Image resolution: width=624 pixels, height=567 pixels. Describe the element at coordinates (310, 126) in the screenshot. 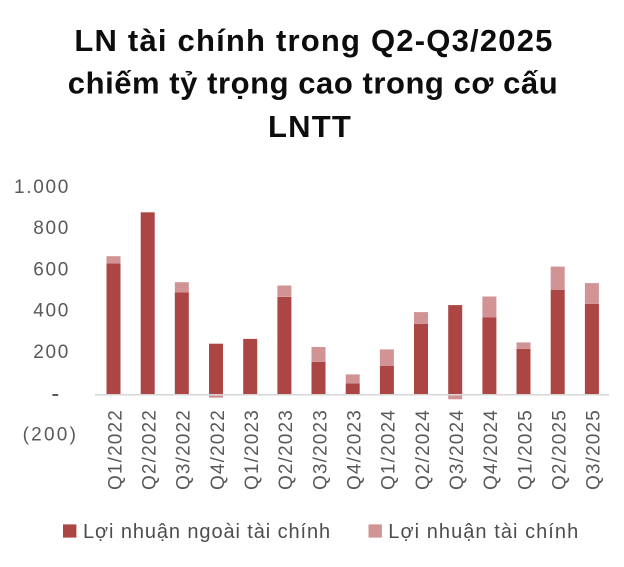

I see `svg-text: LNTT` at that location.